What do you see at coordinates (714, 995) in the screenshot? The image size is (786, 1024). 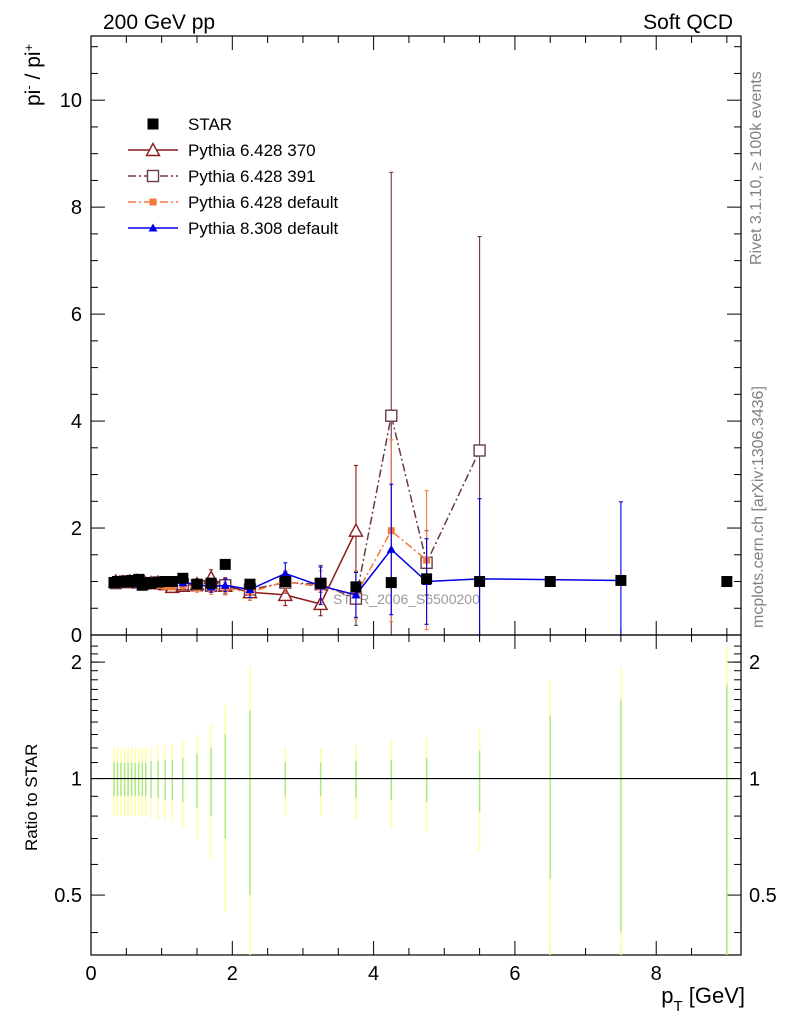 I see `xlabel-unit: [GeV]` at bounding box center [714, 995].